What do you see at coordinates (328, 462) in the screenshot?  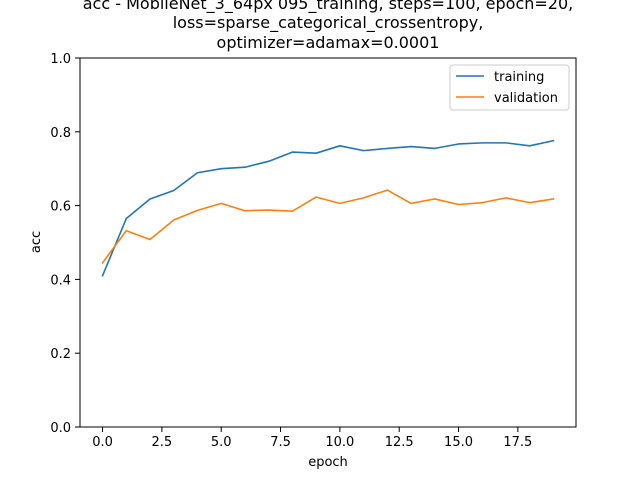 I see `x-axis-label: epoch` at bounding box center [328, 462].